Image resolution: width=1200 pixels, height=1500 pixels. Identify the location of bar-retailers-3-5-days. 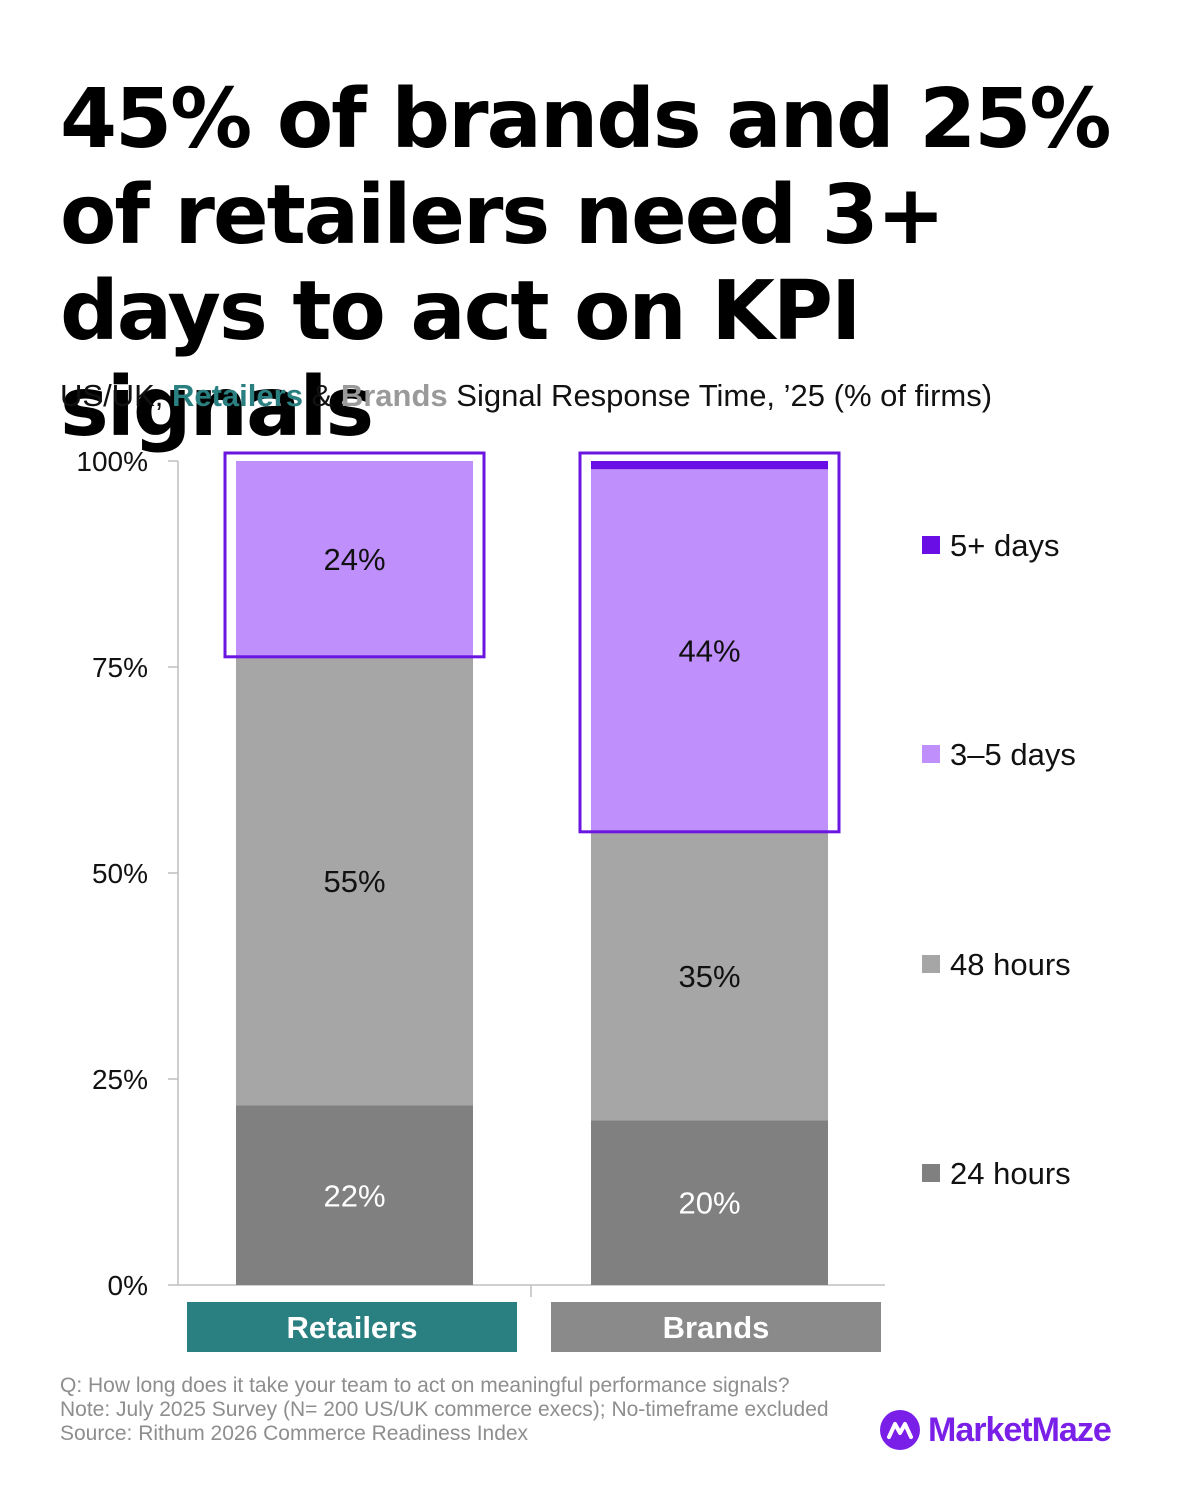
(354, 559).